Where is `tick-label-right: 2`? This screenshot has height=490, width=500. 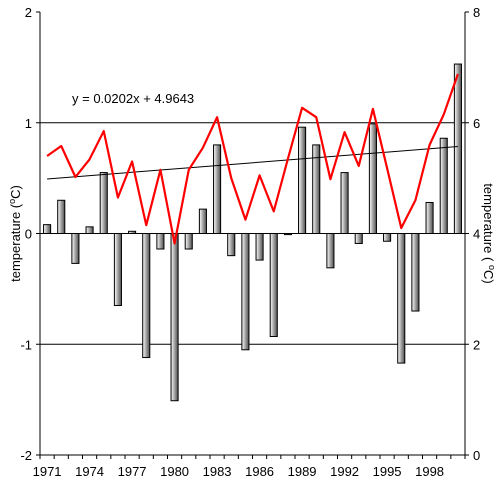
tick-label-right: 2 is located at coordinates (476, 344).